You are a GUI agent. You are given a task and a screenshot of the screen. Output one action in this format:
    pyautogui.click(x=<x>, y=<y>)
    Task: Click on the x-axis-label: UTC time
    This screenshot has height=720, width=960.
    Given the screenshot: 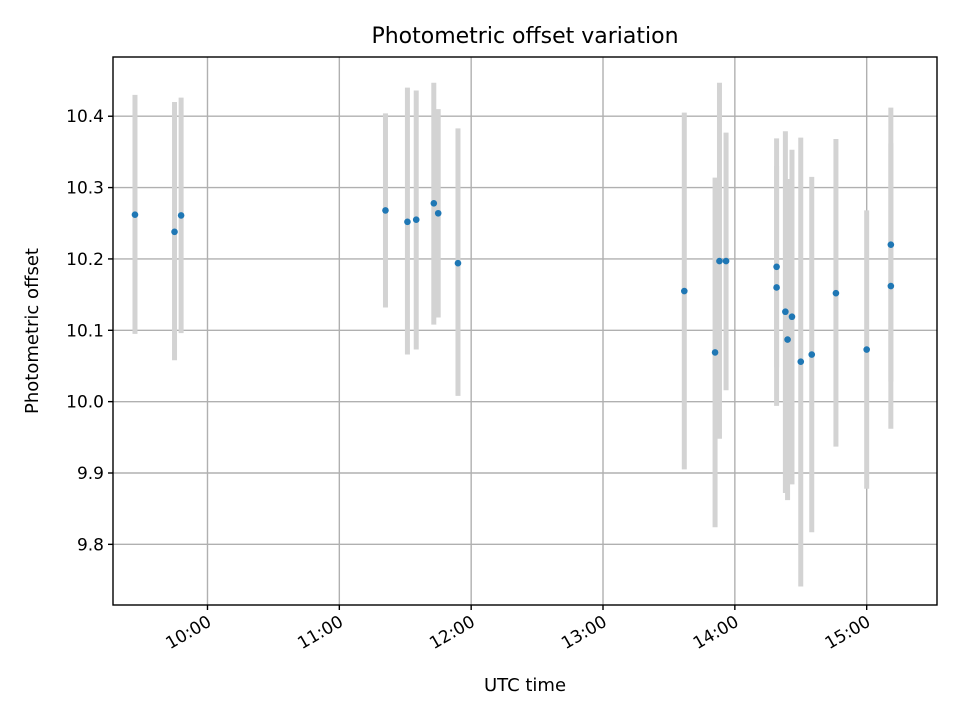 What is the action you would take?
    pyautogui.click(x=525, y=685)
    